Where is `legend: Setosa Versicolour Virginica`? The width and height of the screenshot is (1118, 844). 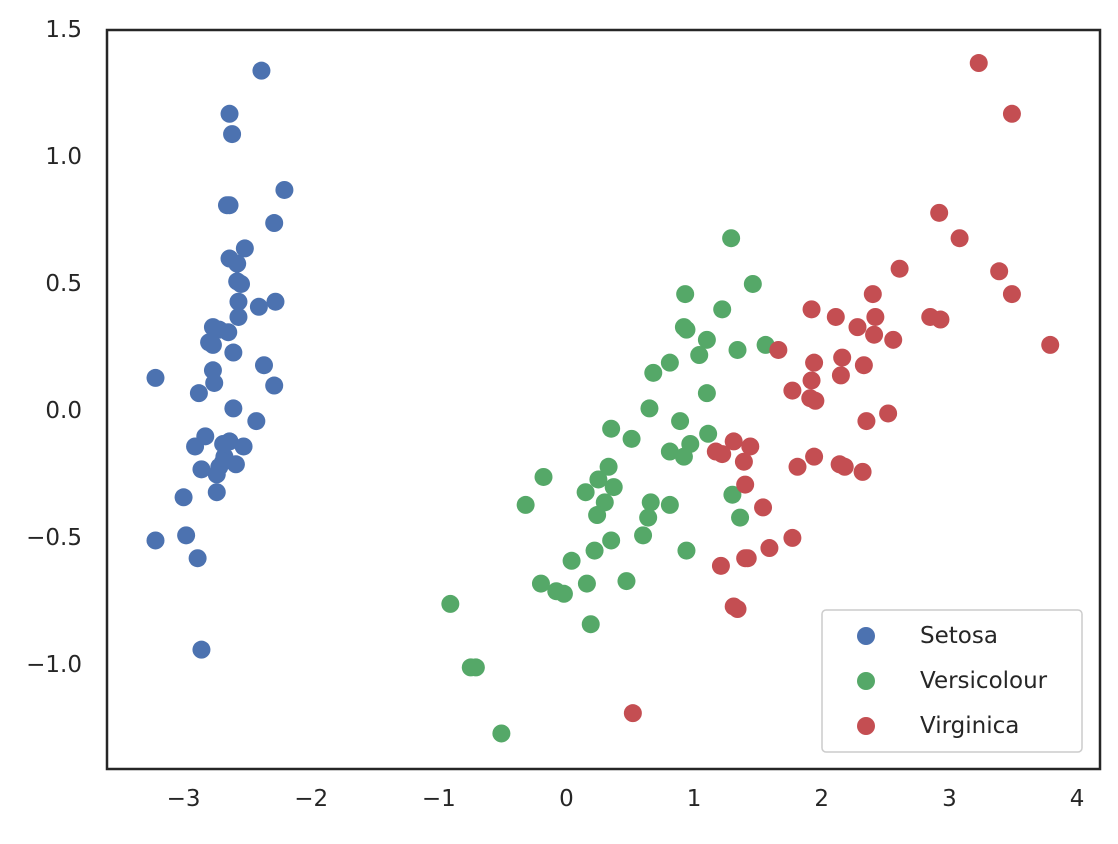 legend: Setosa Versicolour Virginica is located at coordinates (952, 681).